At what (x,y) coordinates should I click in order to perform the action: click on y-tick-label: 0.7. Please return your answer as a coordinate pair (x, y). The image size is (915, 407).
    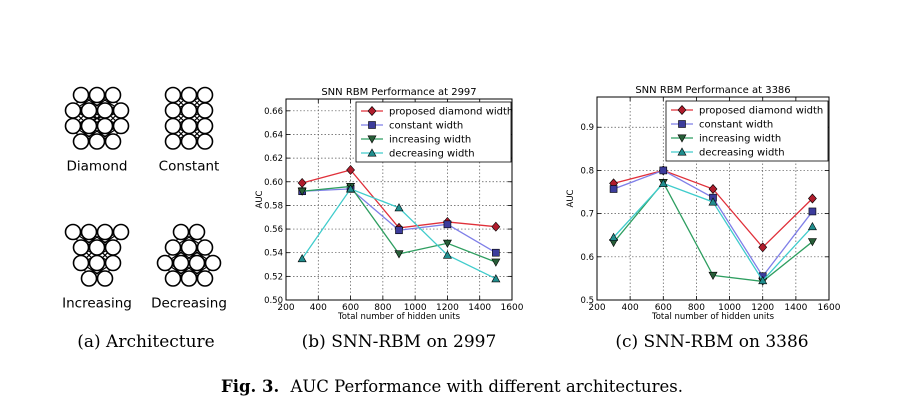
    Looking at the image, I should click on (587, 215).